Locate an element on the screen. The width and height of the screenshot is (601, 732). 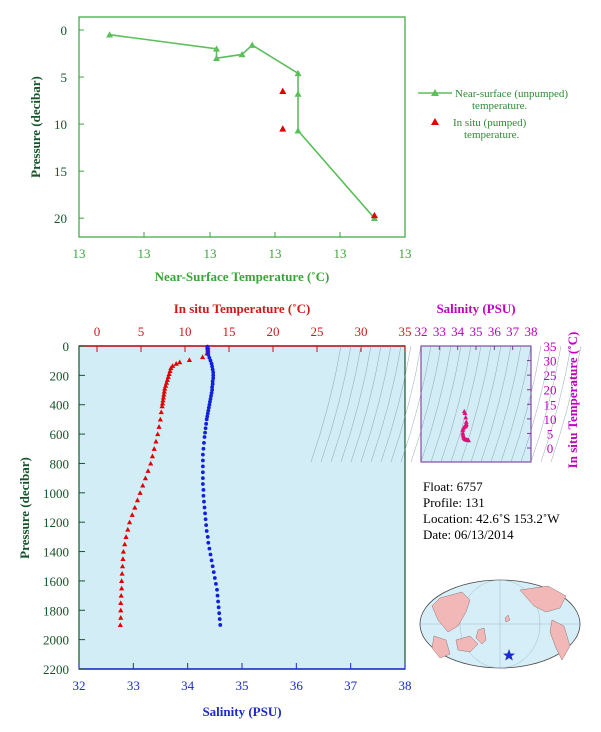
date: Date: 06/13/2014 is located at coordinates (468, 534).